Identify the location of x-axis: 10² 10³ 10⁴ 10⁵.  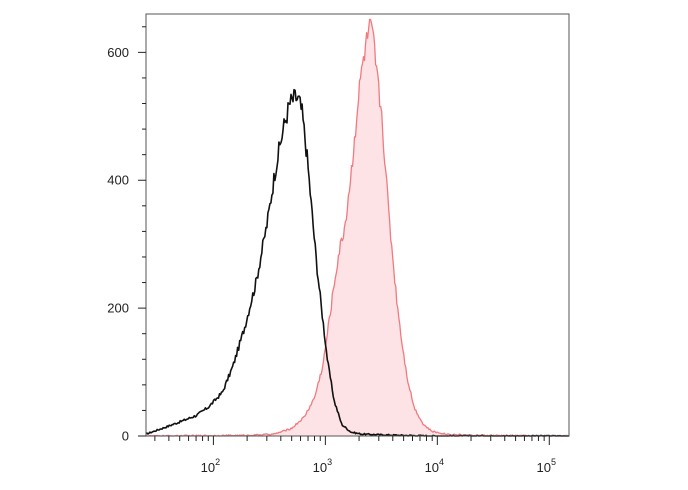
(355, 455).